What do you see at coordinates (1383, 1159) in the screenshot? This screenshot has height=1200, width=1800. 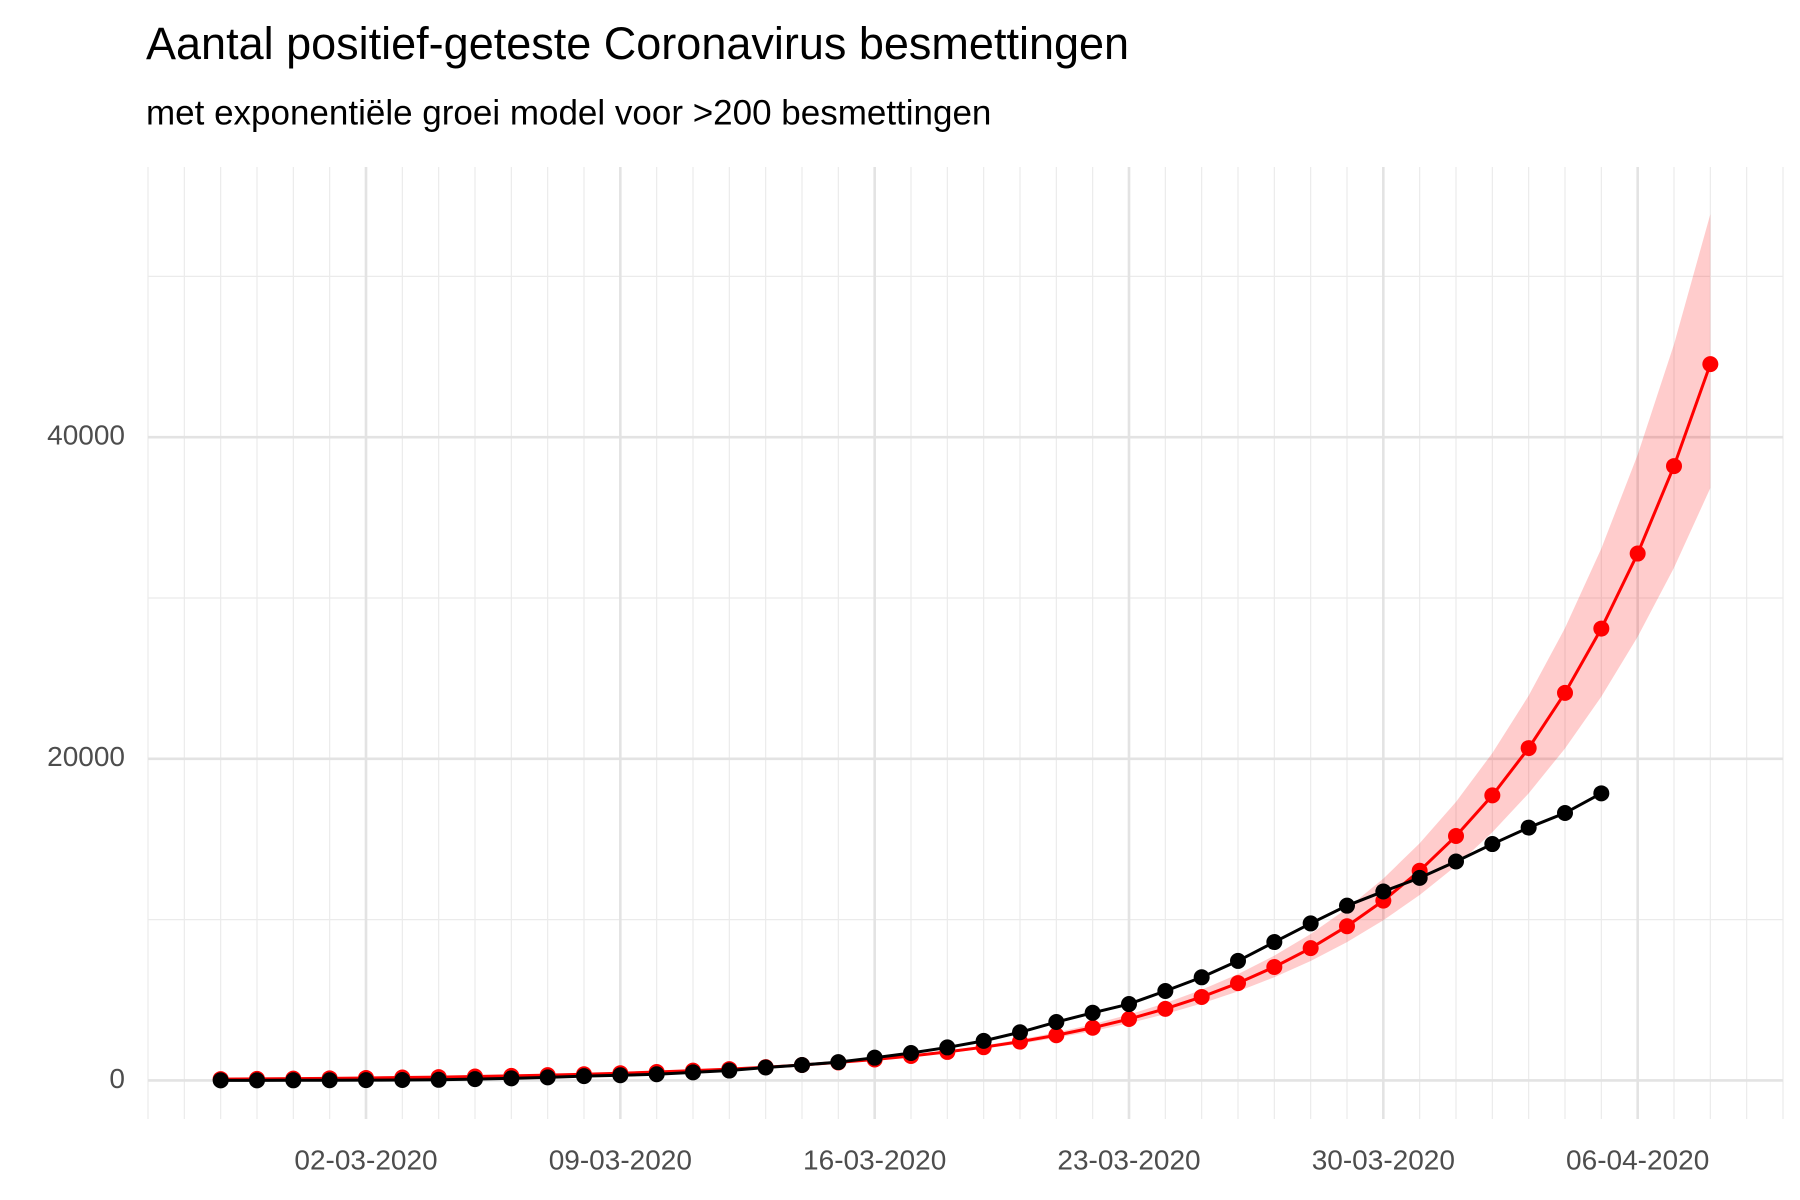 I see `x-tick-label: 30-03-2020` at bounding box center [1383, 1159].